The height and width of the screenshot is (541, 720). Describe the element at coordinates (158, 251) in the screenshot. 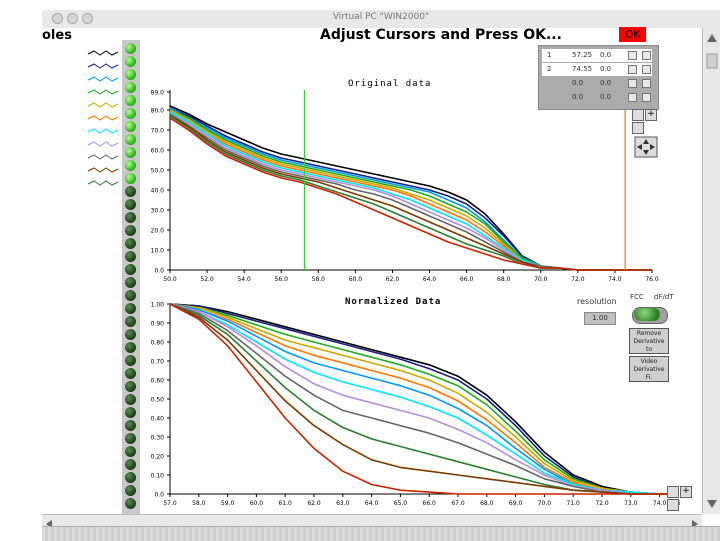

I see `y-tick-label: 10.0` at that location.